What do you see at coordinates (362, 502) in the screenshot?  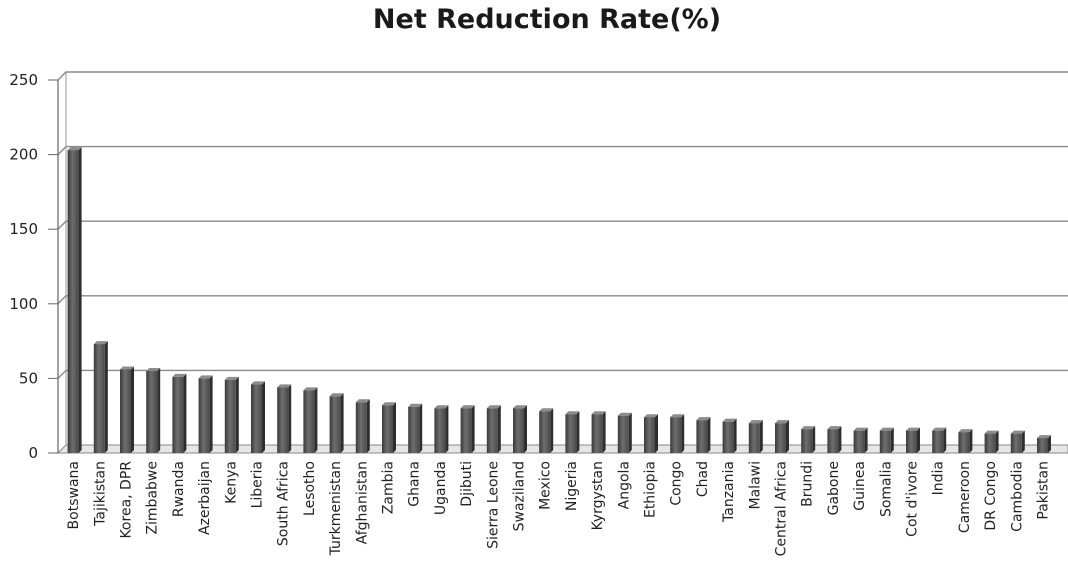 I see `x-tick-label: Afghanistan` at bounding box center [362, 502].